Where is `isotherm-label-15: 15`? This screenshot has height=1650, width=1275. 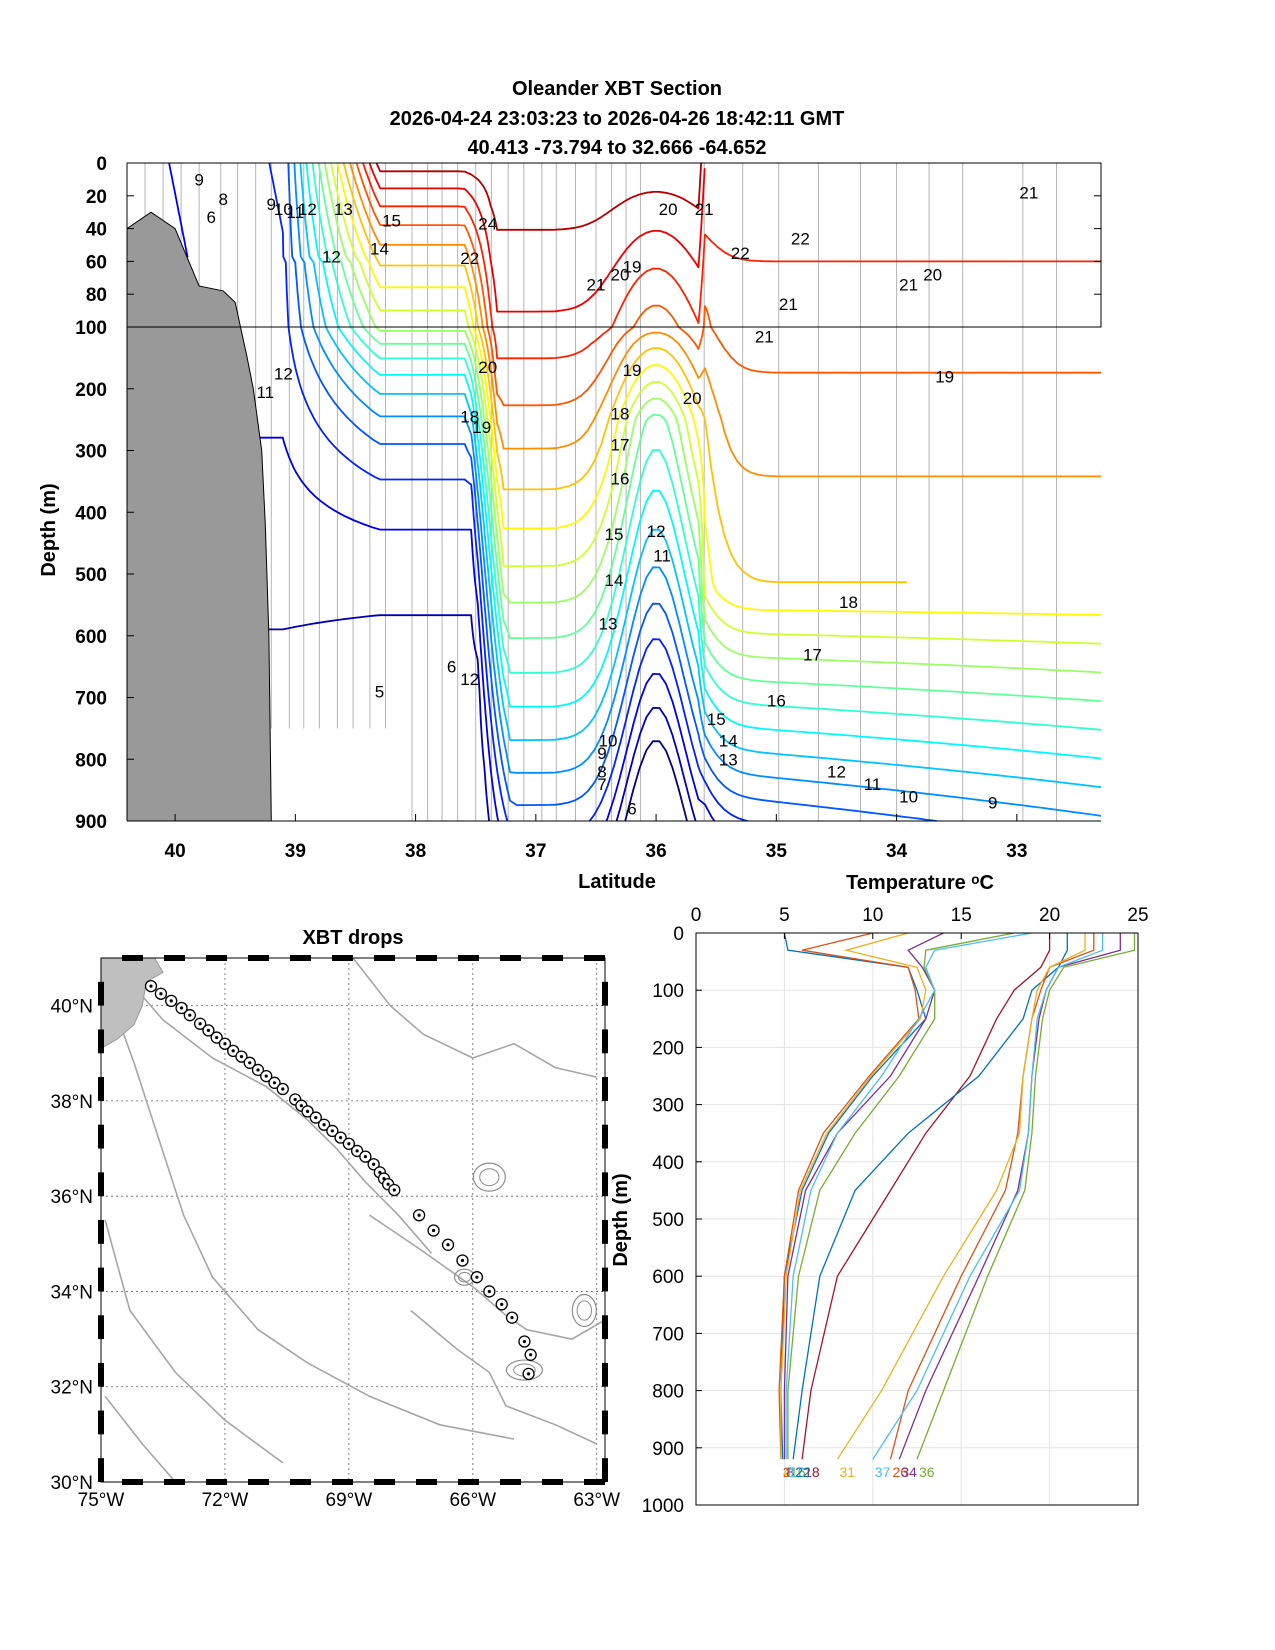
isotherm-label-15: 15 is located at coordinates (716, 719).